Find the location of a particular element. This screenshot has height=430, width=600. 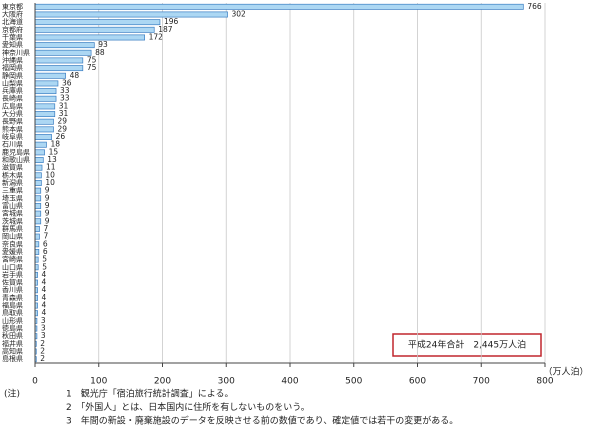

annotation: 平成24年合計 2,445万人泊 is located at coordinates (467, 345).